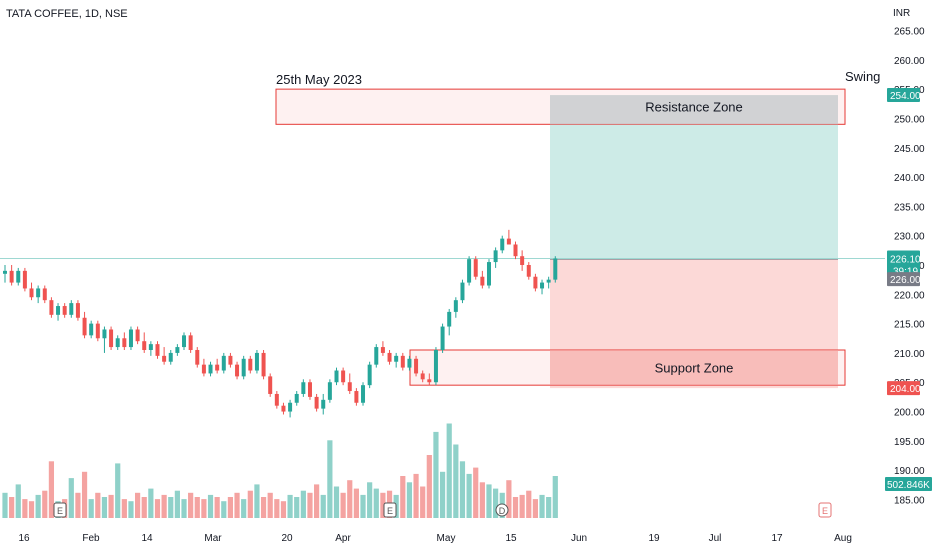 This screenshot has height=555, width=932. Describe the element at coordinates (901, 13) in the screenshot. I see `currency-label: INR` at that location.